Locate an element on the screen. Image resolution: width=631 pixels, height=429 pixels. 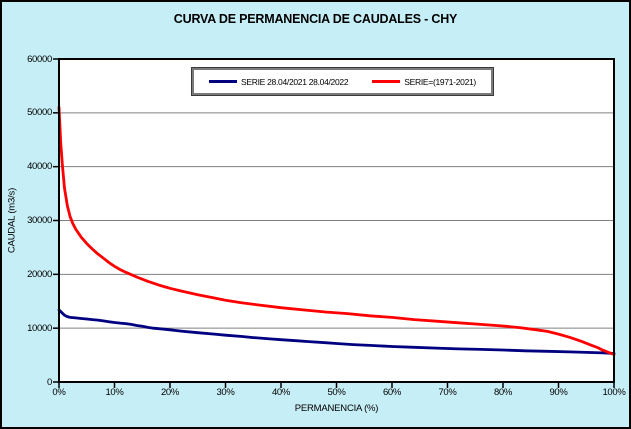
y-axis-title: CAUDAL (m3/s) is located at coordinates (12, 220).